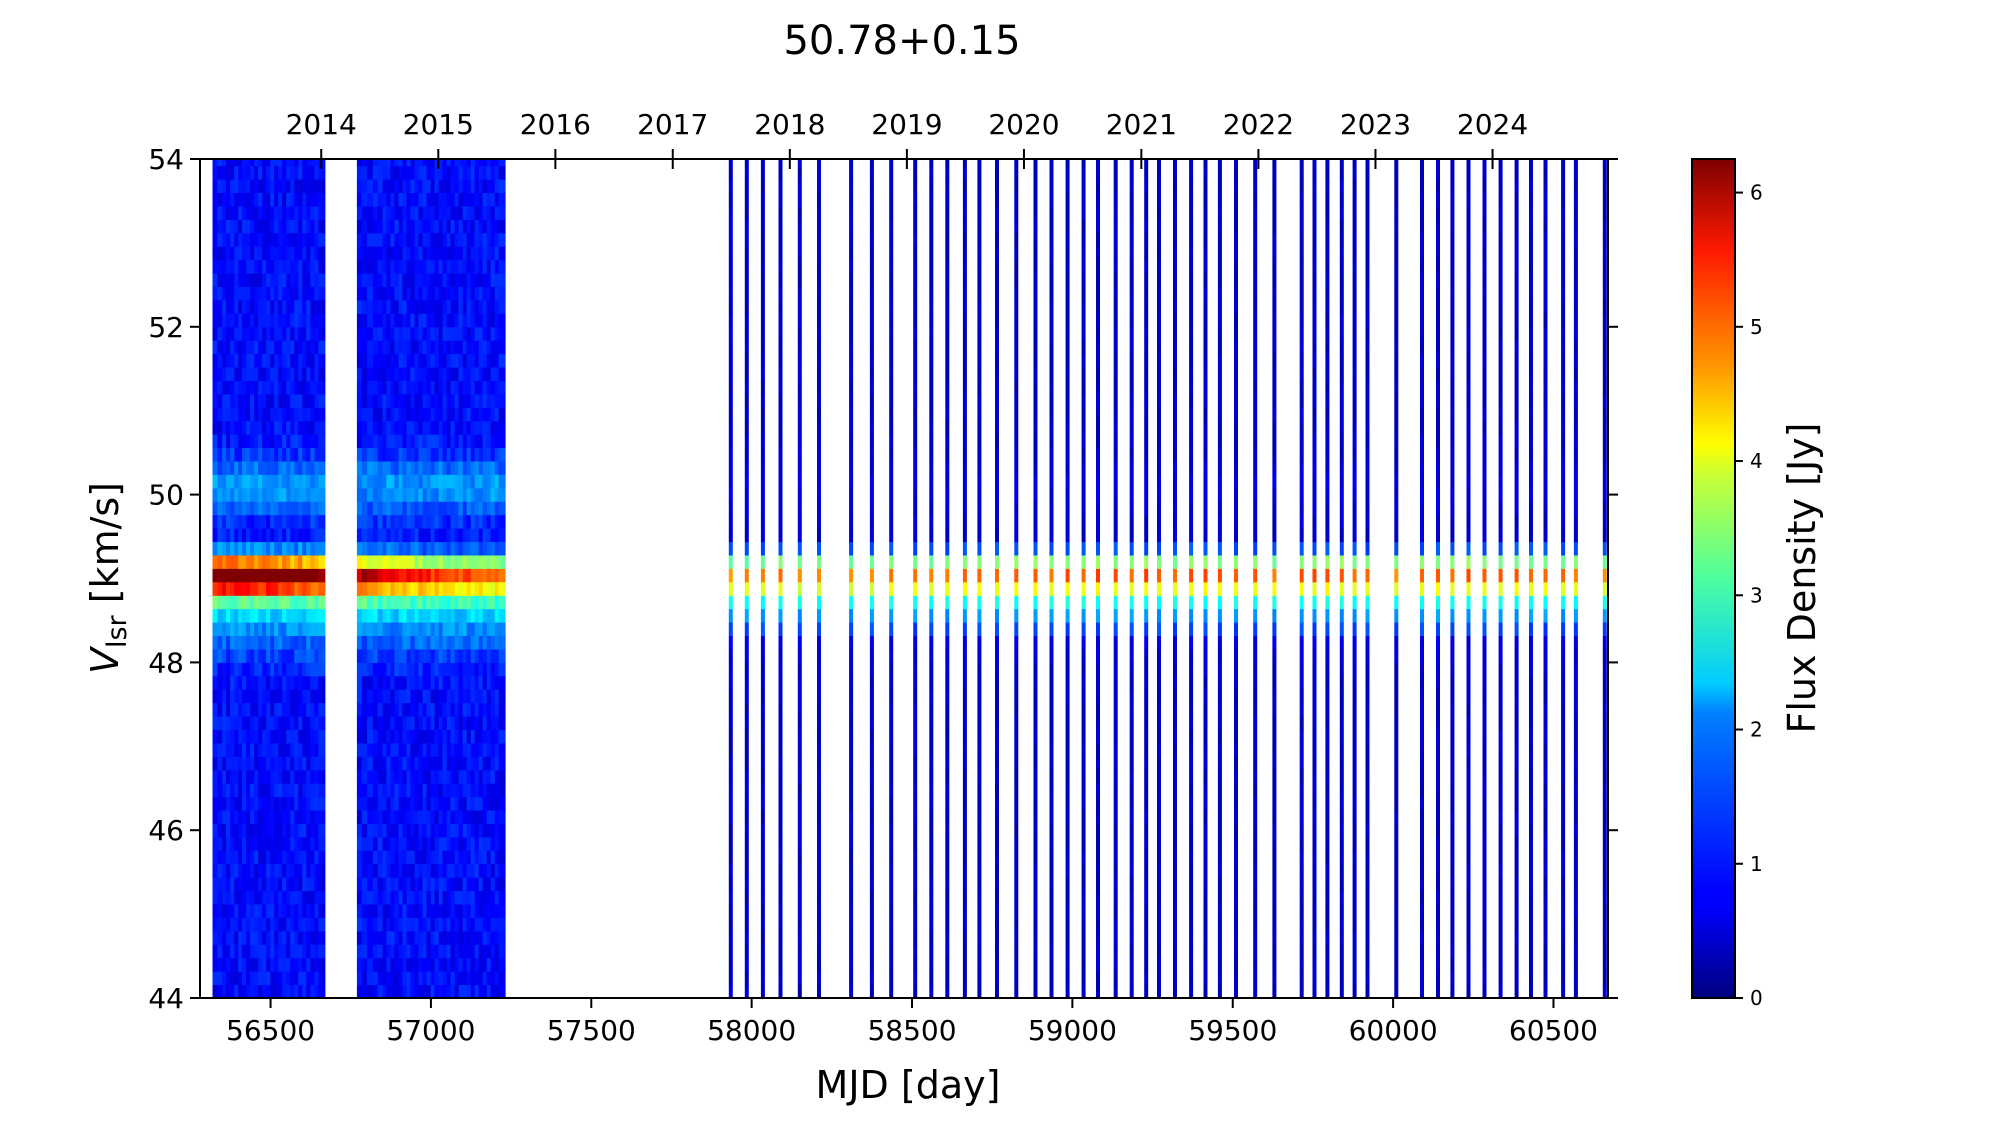 The height and width of the screenshot is (1125, 2000). What do you see at coordinates (911, 1030) in the screenshot?
I see `x-tick-label: 58500` at bounding box center [911, 1030].